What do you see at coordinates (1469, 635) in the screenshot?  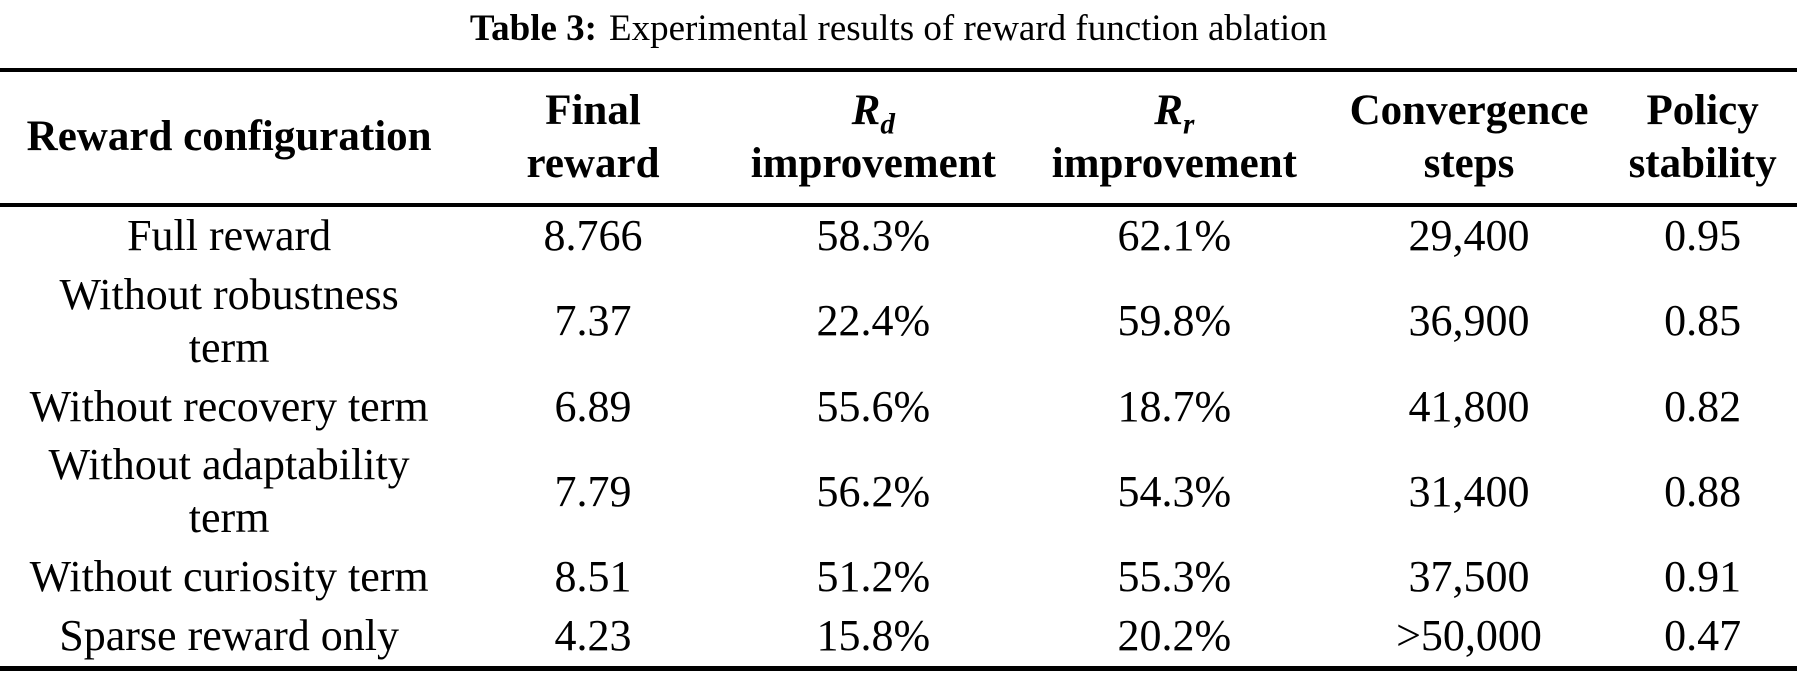 I see `cell-convergence-steps: >50,000` at bounding box center [1469, 635].